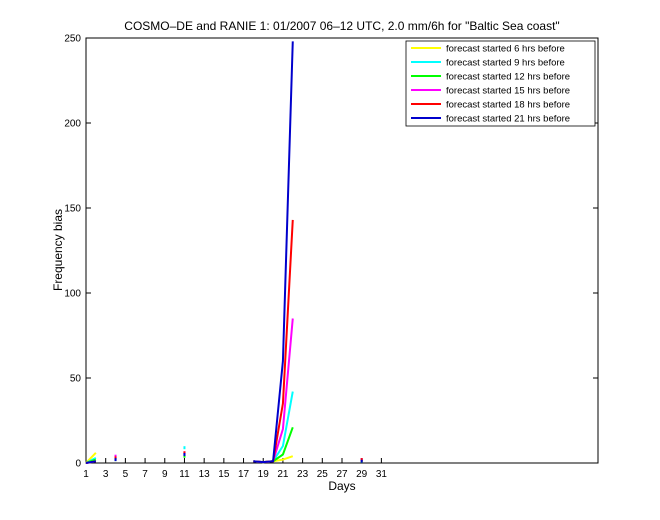  What do you see at coordinates (72, 124) in the screenshot?
I see `y-tick-label: 200` at bounding box center [72, 124].